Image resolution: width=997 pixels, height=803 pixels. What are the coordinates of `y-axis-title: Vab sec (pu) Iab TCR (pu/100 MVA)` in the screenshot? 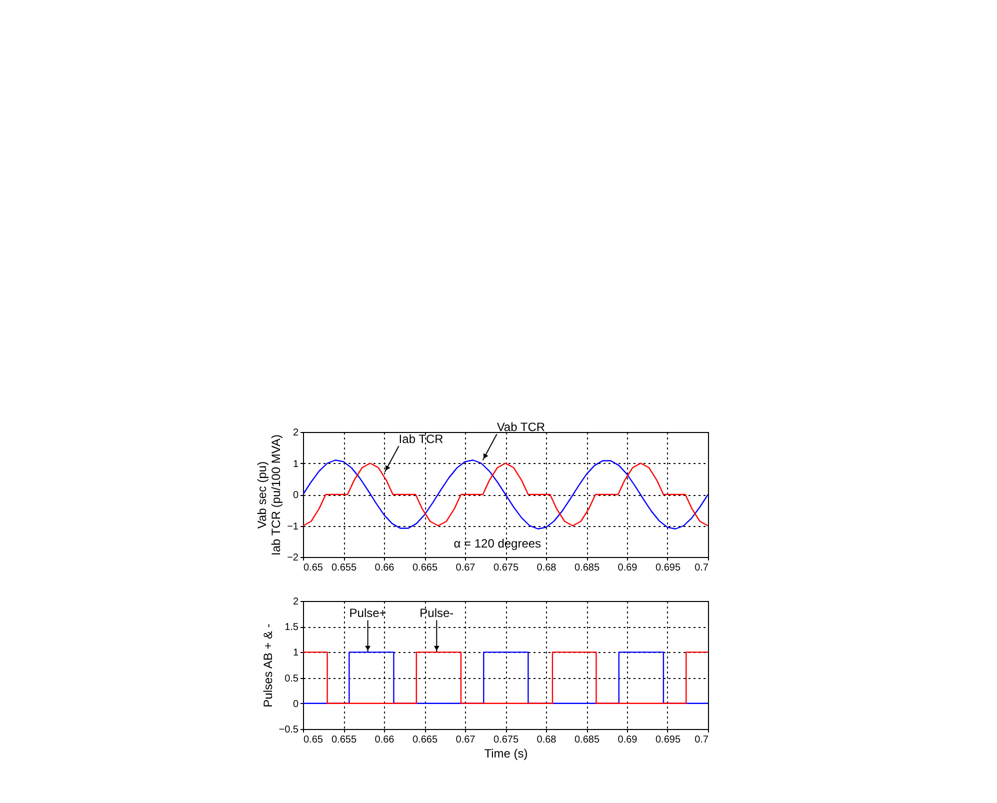 It's located at (269, 495).